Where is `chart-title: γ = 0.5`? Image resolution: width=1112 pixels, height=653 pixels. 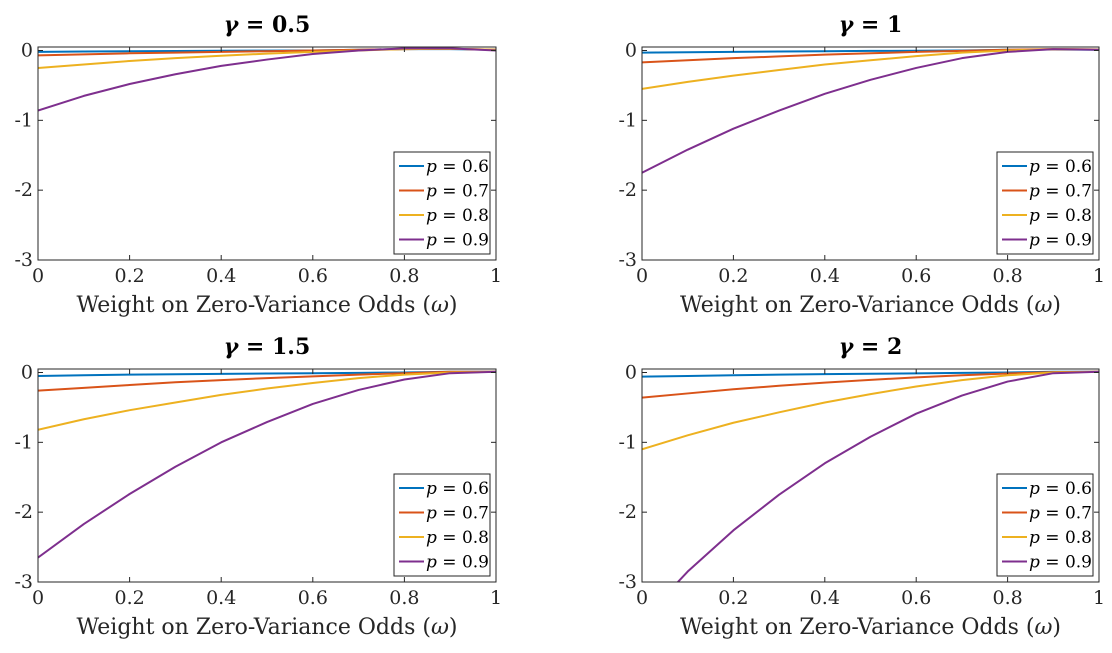 chart-title: γ = 0.5 is located at coordinates (267, 25).